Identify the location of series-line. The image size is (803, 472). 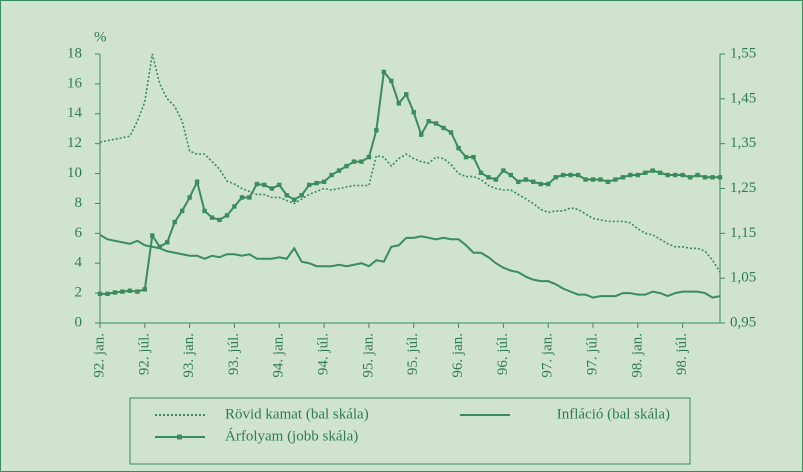
(410, 266).